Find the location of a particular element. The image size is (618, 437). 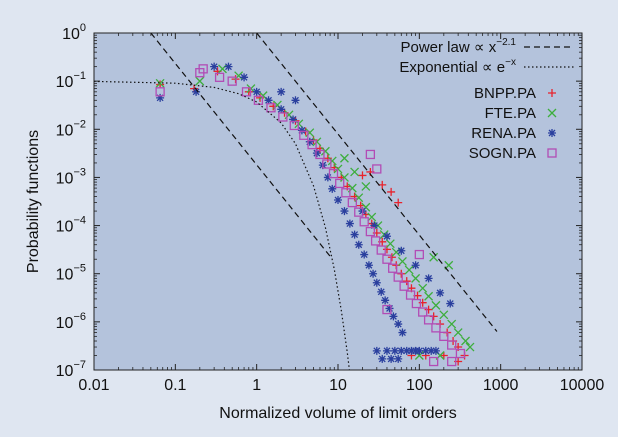

y-tick-label: 10⁻¹ is located at coordinates (71, 80).